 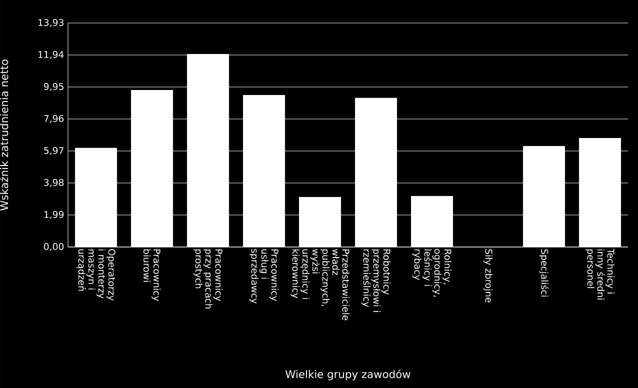 I want to click on y-tick-label: 7,96, so click(x=54, y=118).